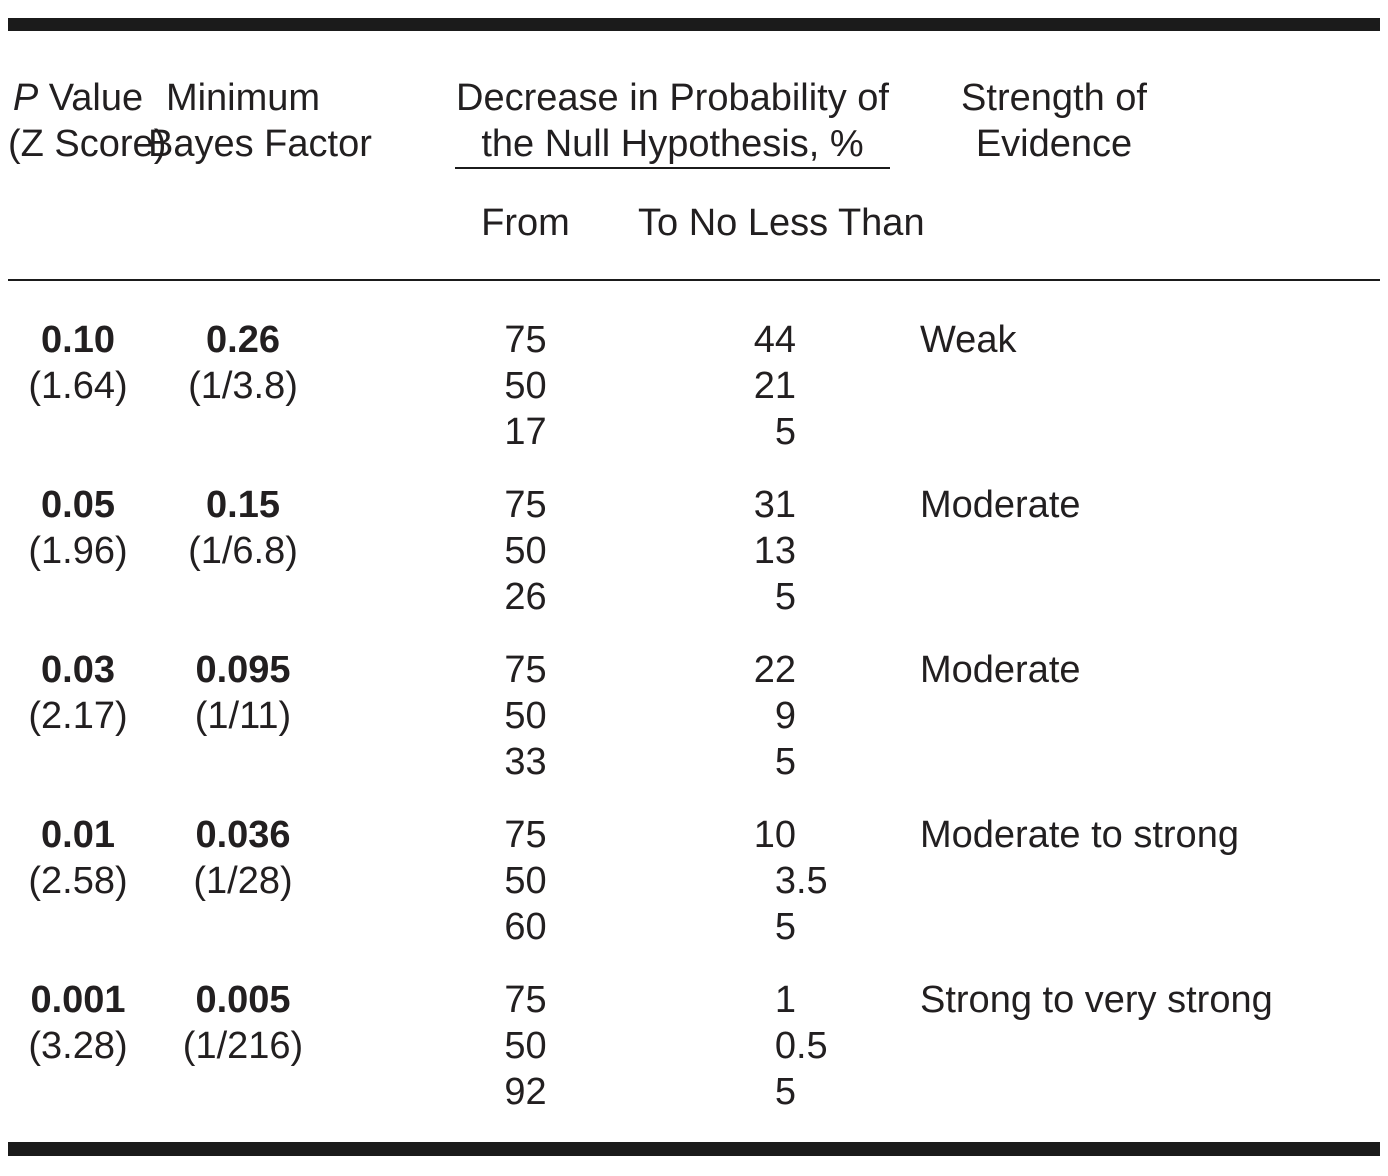 Image resolution: width=1388 pixels, height=1176 pixels. What do you see at coordinates (78, 386) in the screenshot?
I see `z-score: (1.64)` at bounding box center [78, 386].